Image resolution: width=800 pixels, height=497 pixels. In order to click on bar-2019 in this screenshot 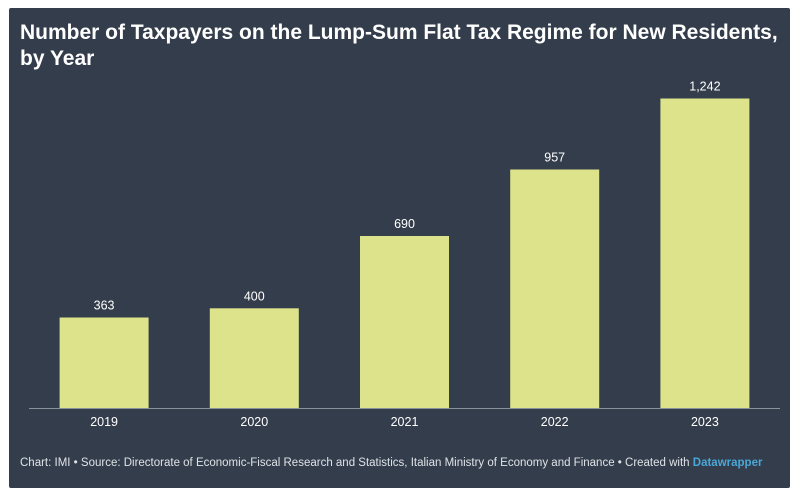, I will do `click(104, 362)`.